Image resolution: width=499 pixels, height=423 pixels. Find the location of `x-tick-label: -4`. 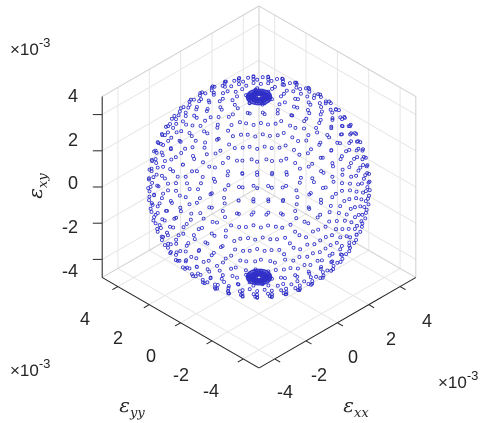

x-tick-label: -4 is located at coordinates (285, 392).